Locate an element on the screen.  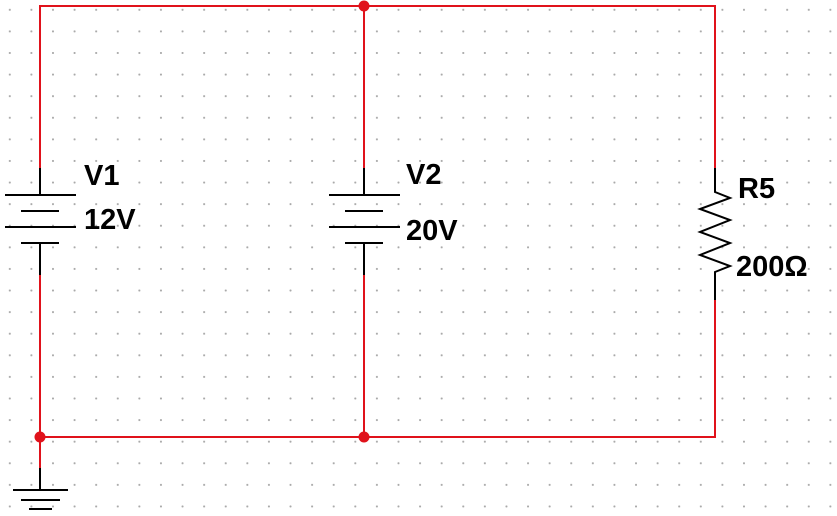
battery-v1: V1 12V is located at coordinates (70, 217).